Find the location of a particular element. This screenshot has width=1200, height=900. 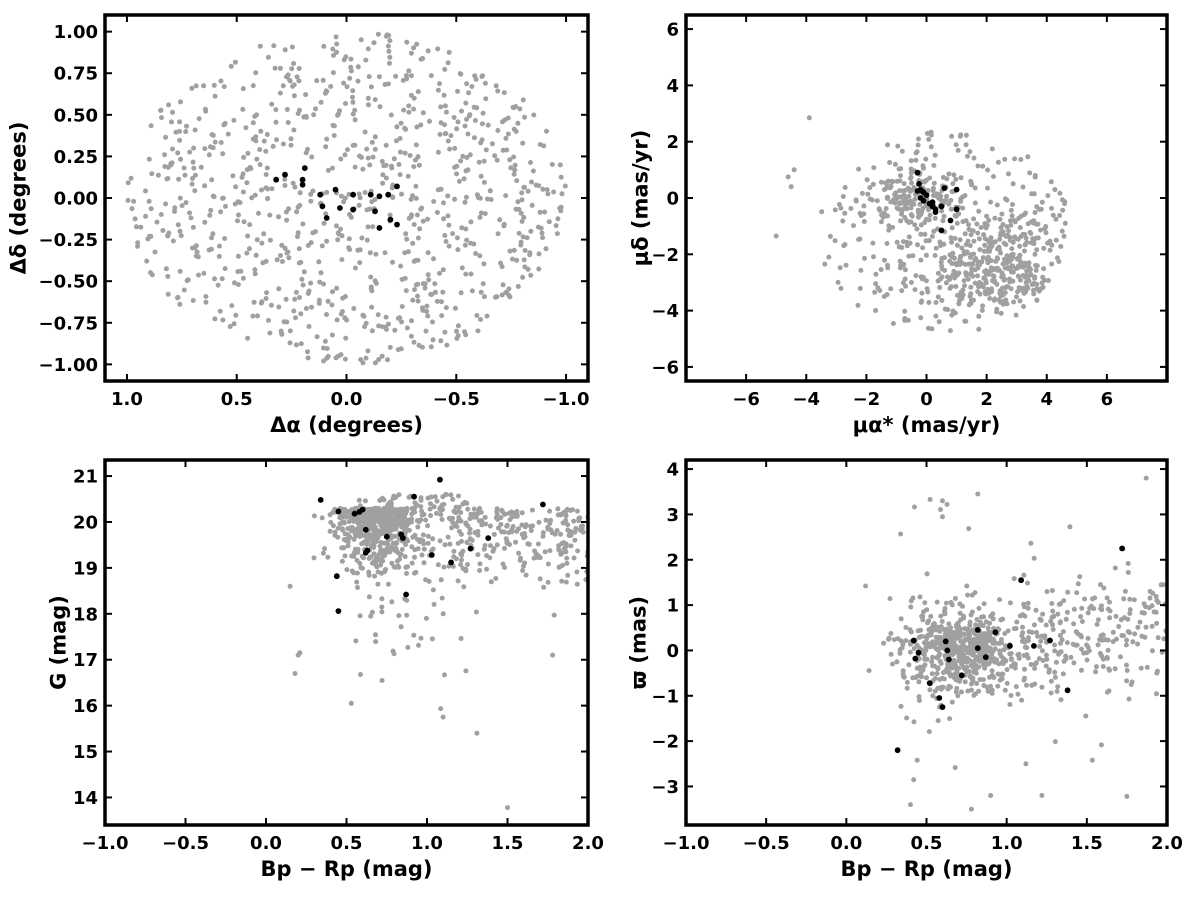

y-tick-label: 16 is located at coordinates (85, 706).